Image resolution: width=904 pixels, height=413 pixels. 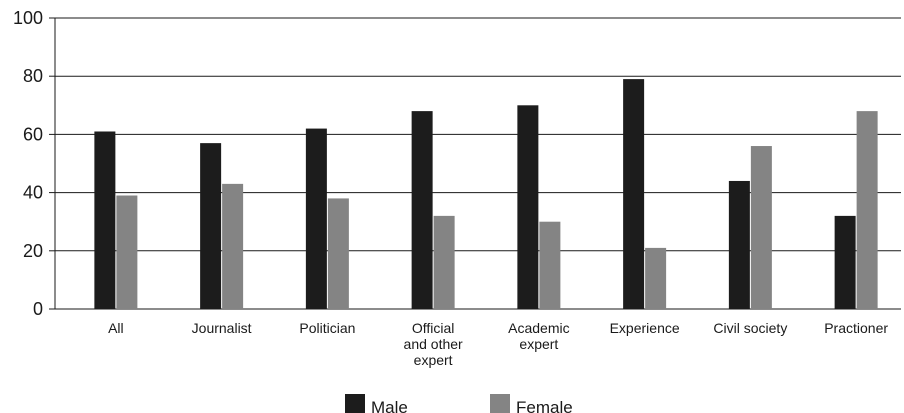 What do you see at coordinates (389, 405) in the screenshot?
I see `legend-label-male: Male` at bounding box center [389, 405].